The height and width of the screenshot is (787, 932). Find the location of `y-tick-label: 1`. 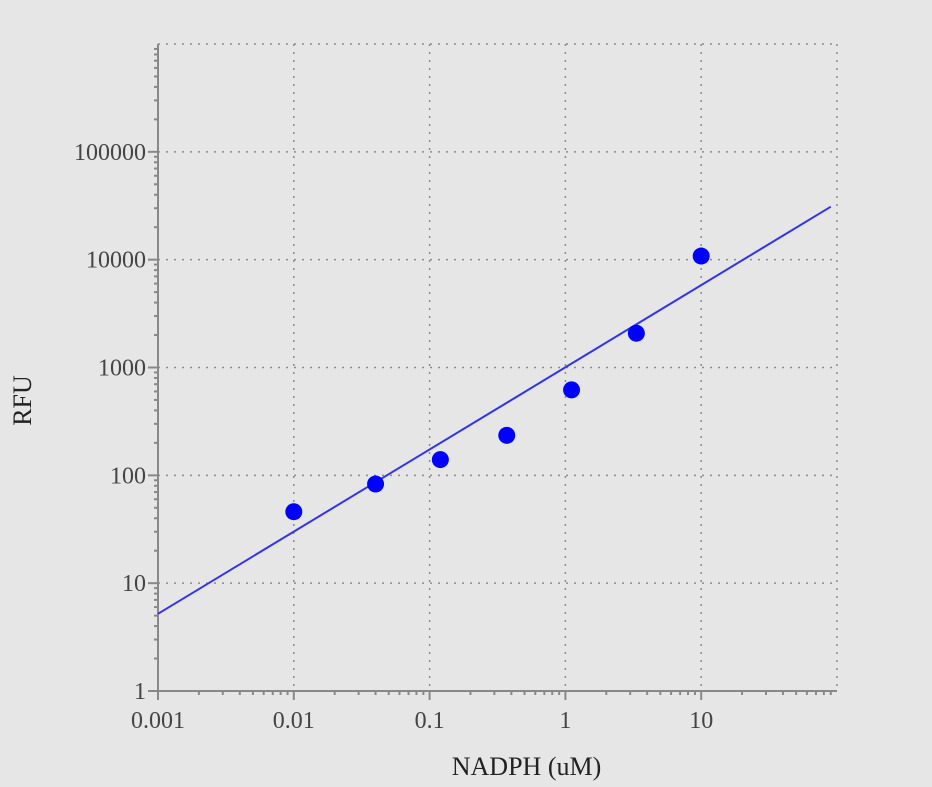

y-tick-label: 1 is located at coordinates (140, 692).